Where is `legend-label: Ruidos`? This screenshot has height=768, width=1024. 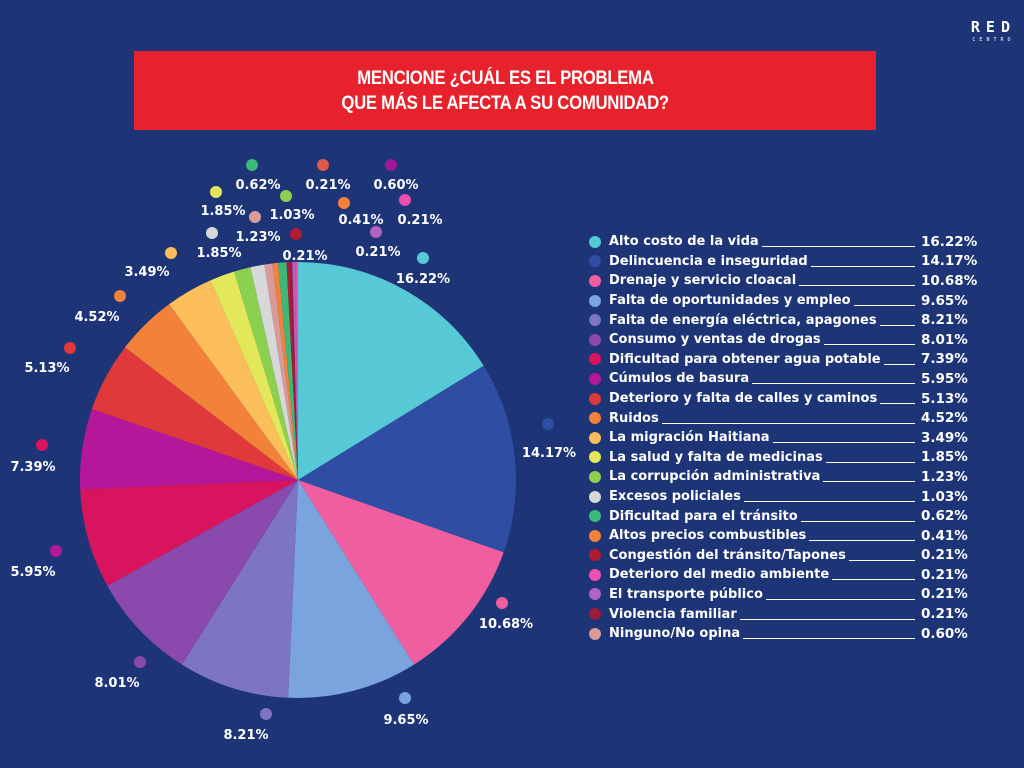 legend-label: Ruidos is located at coordinates (634, 418).